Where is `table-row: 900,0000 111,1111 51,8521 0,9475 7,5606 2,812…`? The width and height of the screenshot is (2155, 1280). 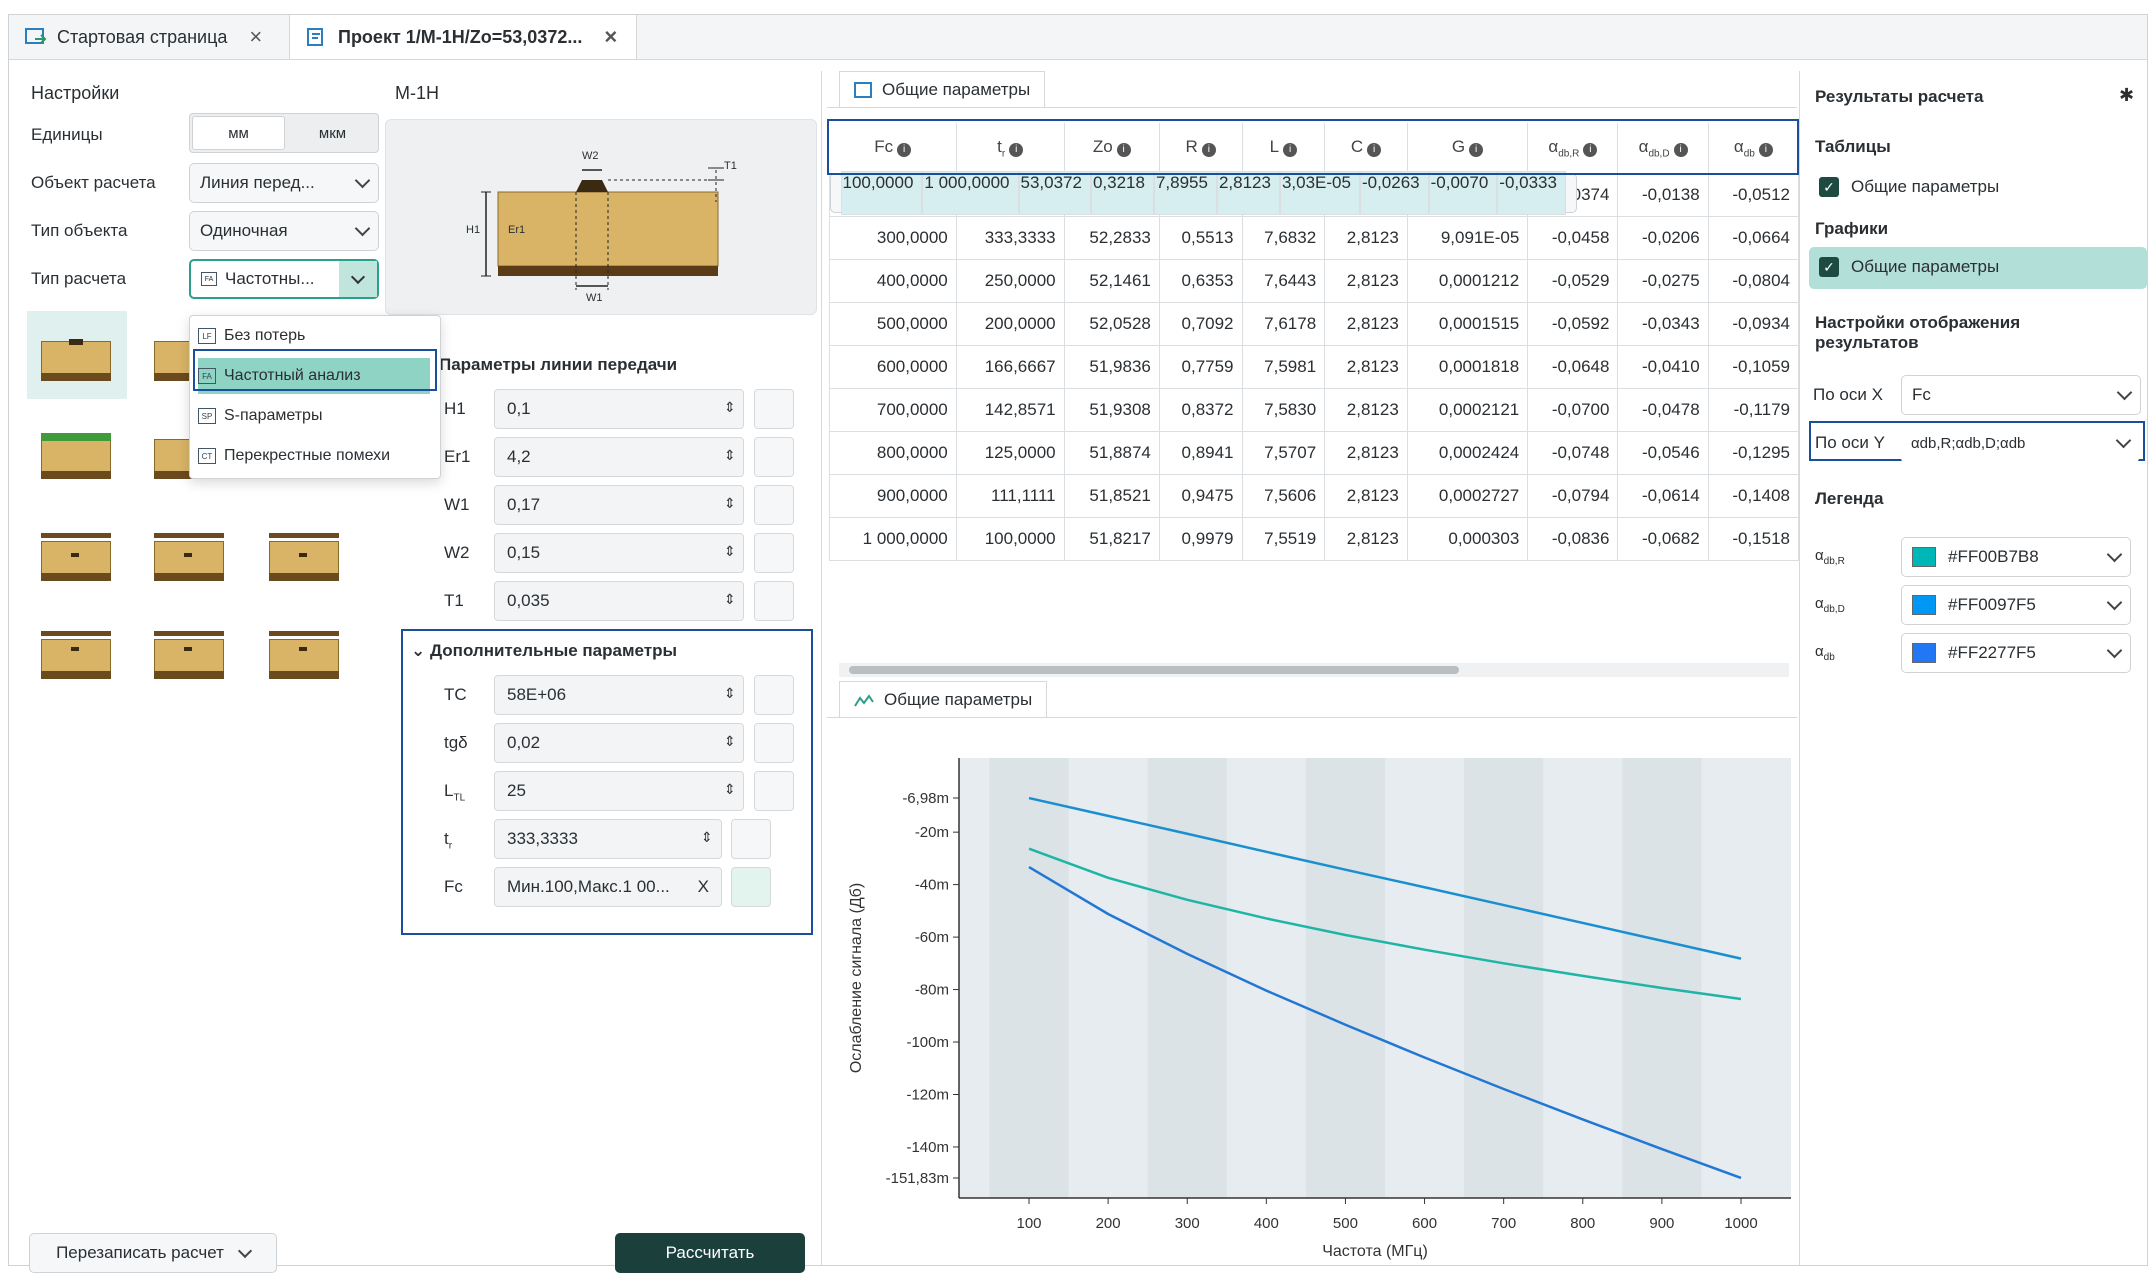 table-row: 900,0000 111,1111 51,8521 0,9475 7,5606 2,812… is located at coordinates (1314, 496).